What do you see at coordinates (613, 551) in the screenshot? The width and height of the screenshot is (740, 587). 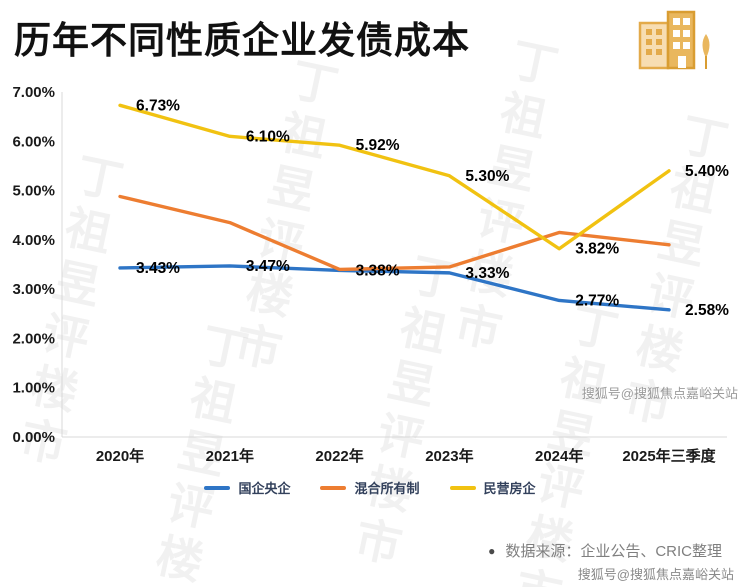 I see `source-text: 数据来源：企业公告、CRIC整理` at bounding box center [613, 551].